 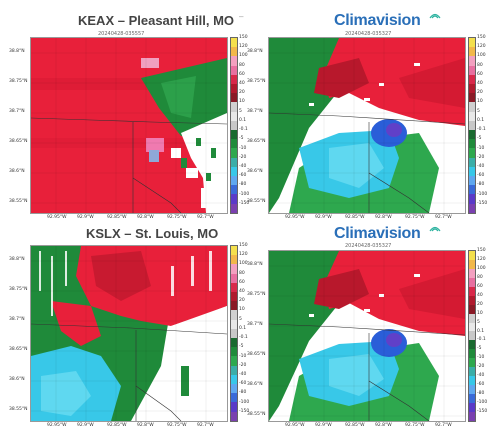 What do you see at coordinates (156, 20) in the screenshot?
I see `panel-title-keax: KEAX – Pleasant Hill, MO` at bounding box center [156, 20].